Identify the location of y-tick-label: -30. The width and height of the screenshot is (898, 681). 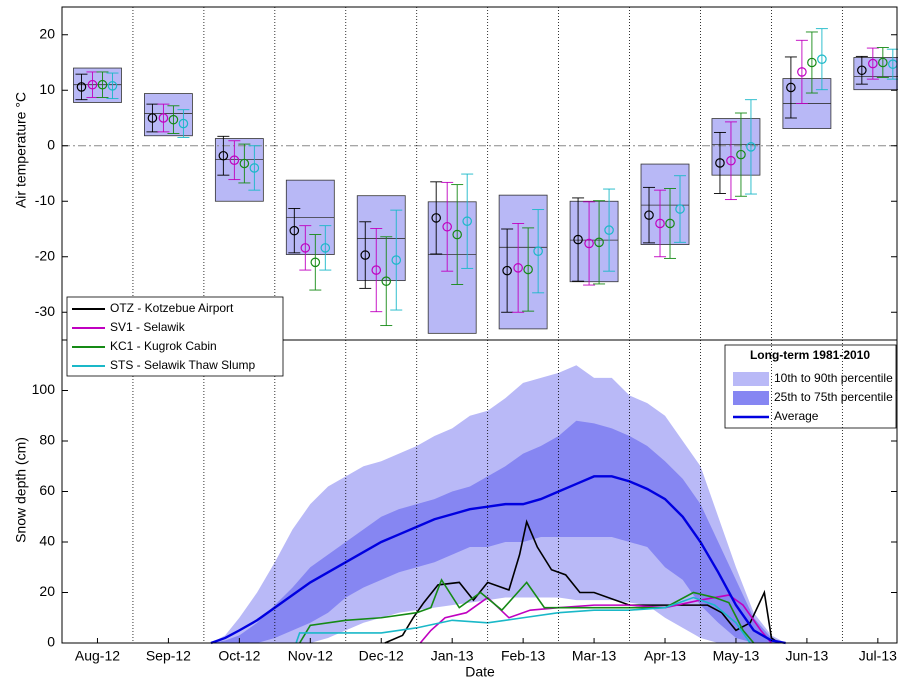
(45, 311).